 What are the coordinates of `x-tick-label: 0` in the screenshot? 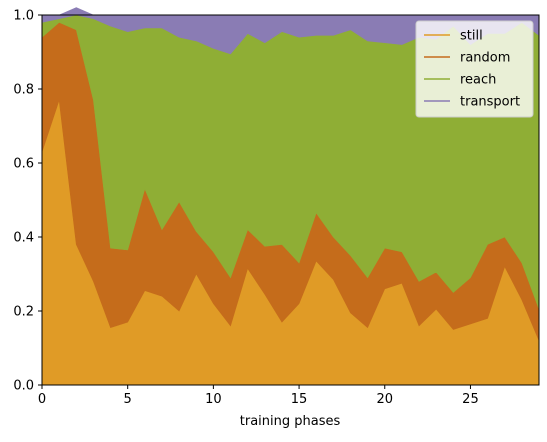 It's located at (42, 399).